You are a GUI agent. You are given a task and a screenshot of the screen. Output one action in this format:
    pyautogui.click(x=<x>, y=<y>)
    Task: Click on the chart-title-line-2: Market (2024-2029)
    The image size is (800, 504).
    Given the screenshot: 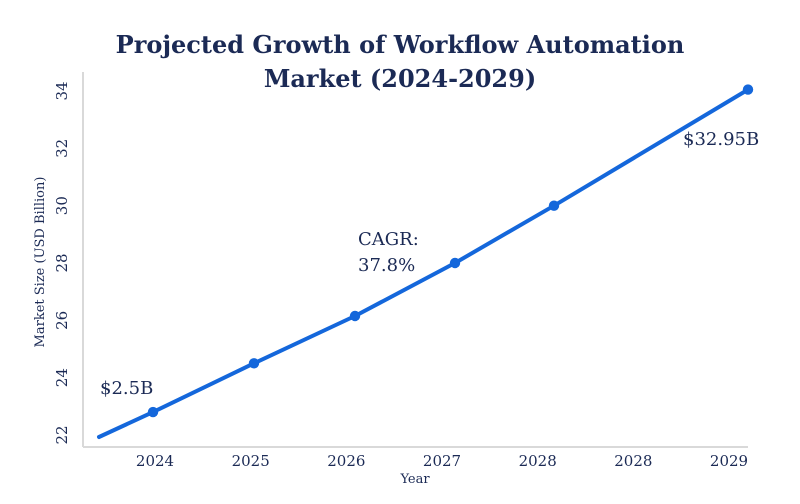 What is the action you would take?
    pyautogui.click(x=400, y=78)
    